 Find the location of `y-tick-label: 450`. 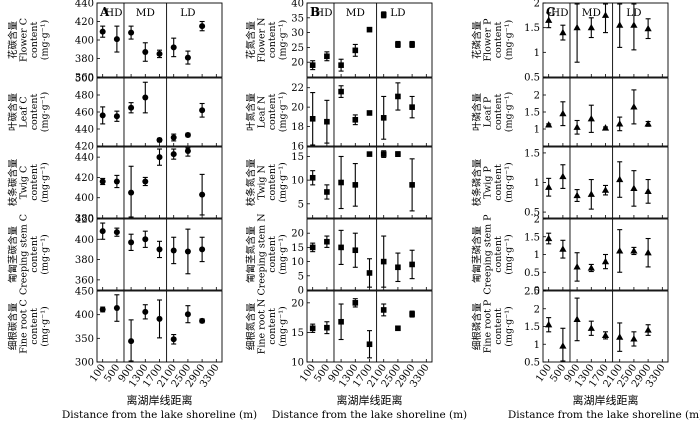

y-tick-label: 450 is located at coordinates (84, 292).